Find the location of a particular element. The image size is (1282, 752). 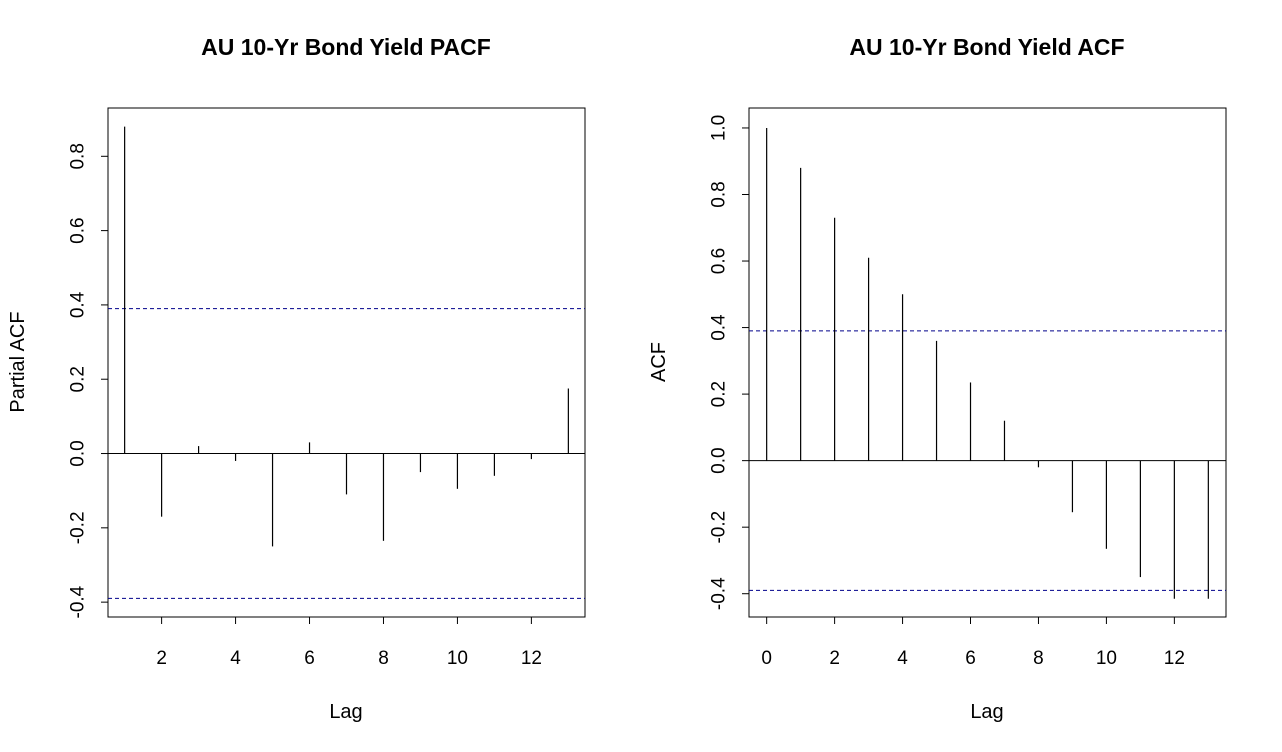

pacf-title: AU 10-Yr Bond Yield PACF is located at coordinates (346, 47).